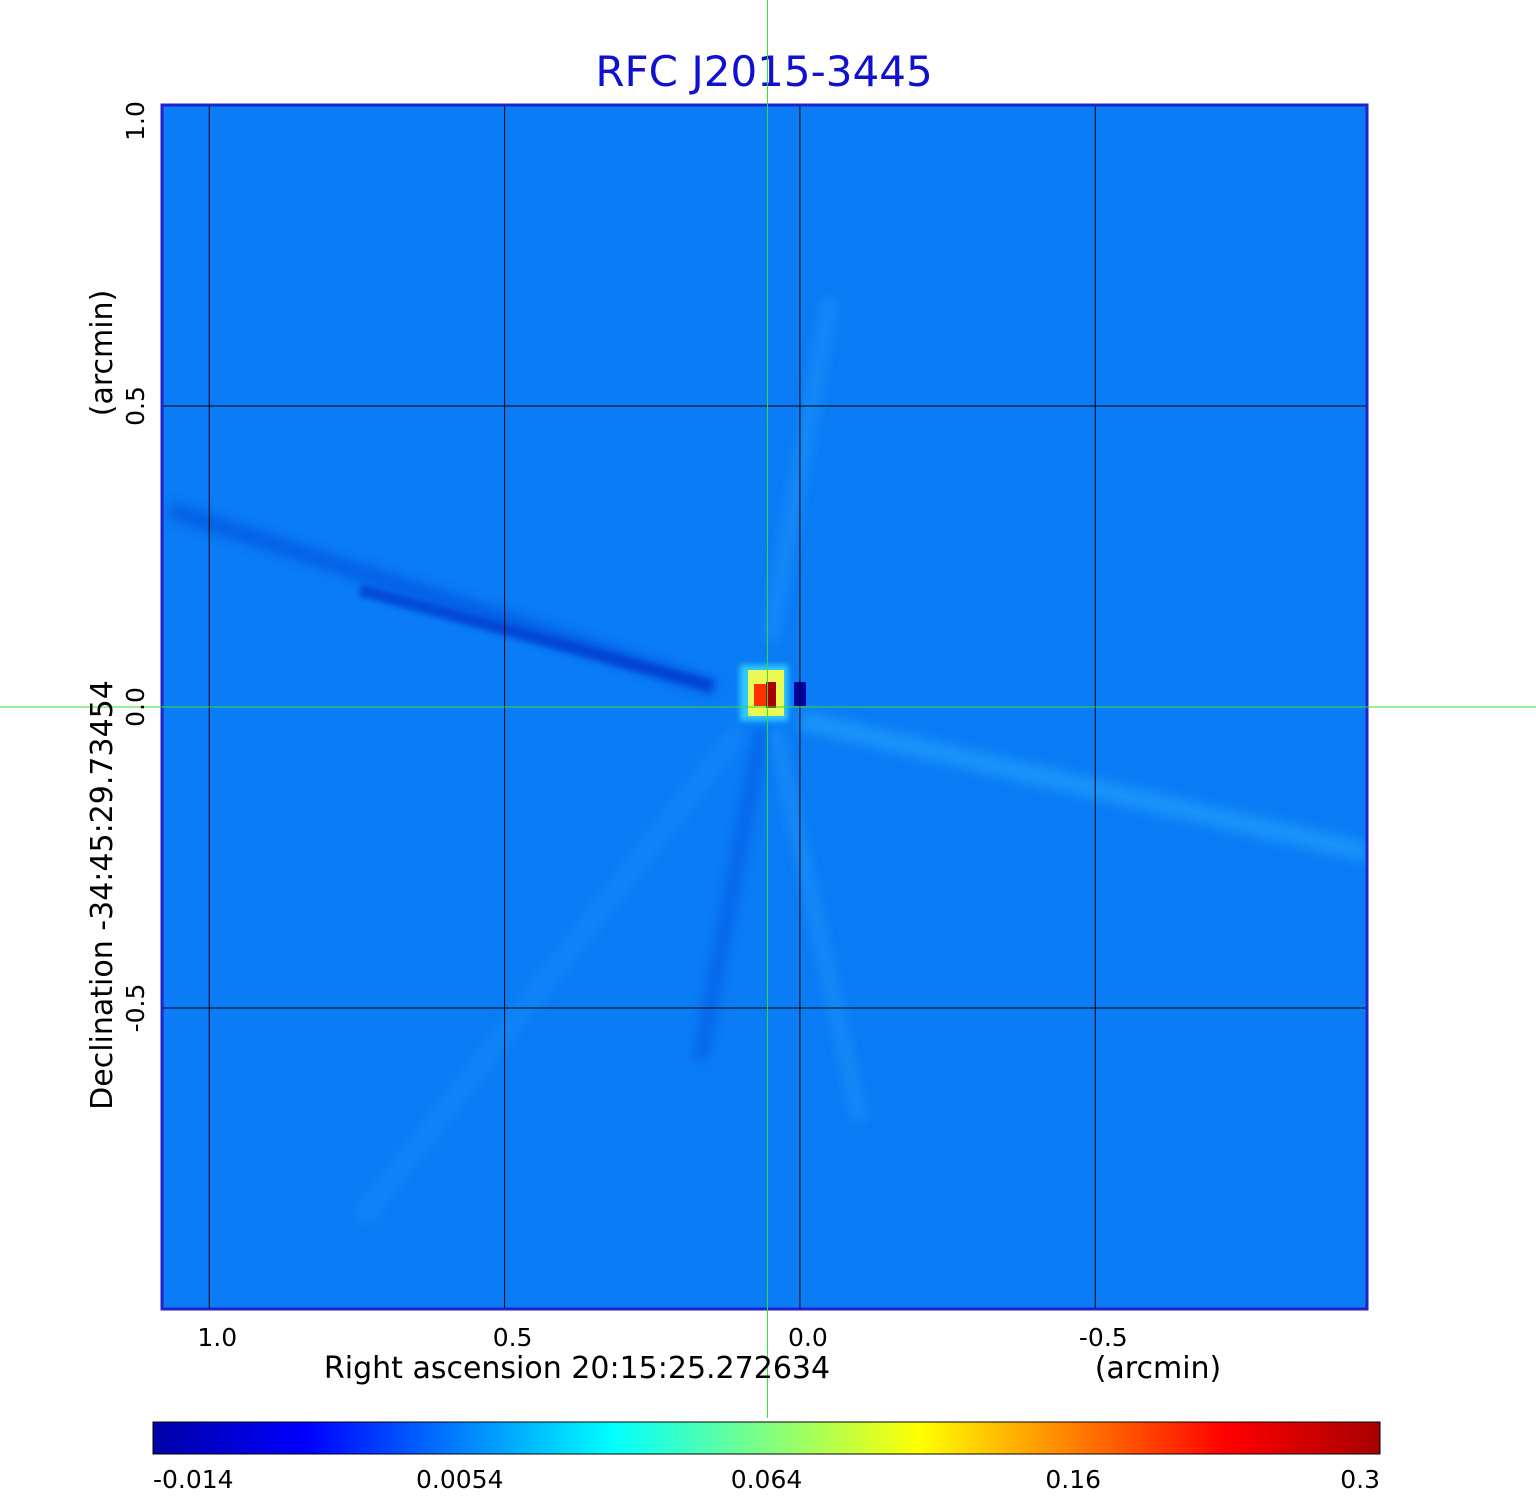 The image size is (1536, 1511). Describe the element at coordinates (135, 707) in the screenshot. I see `y-tick-label: 0.0` at that location.